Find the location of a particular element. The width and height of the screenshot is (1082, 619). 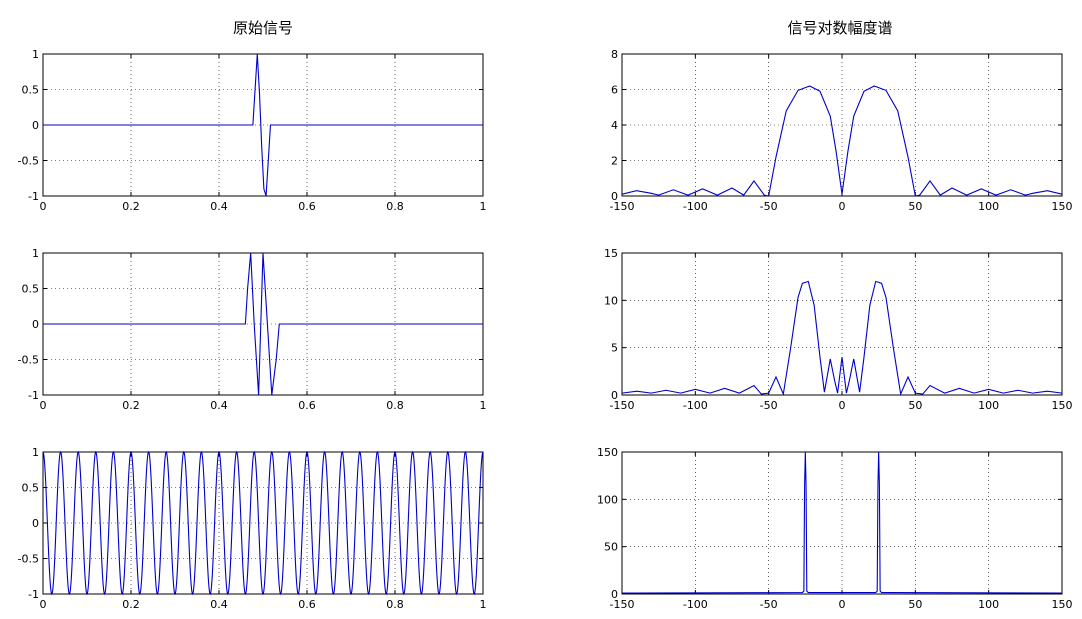

subplot-sig3: 0 0.2 0.4 0.6 0.8 1 1 0.5 0 -0.5 -1 is located at coordinates (252, 528).